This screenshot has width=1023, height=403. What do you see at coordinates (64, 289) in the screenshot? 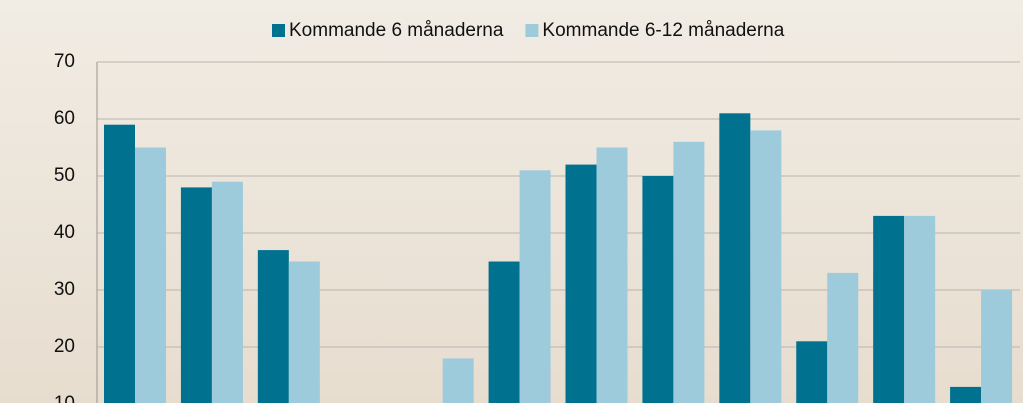
I see `y-tick-label: 30` at bounding box center [64, 289].